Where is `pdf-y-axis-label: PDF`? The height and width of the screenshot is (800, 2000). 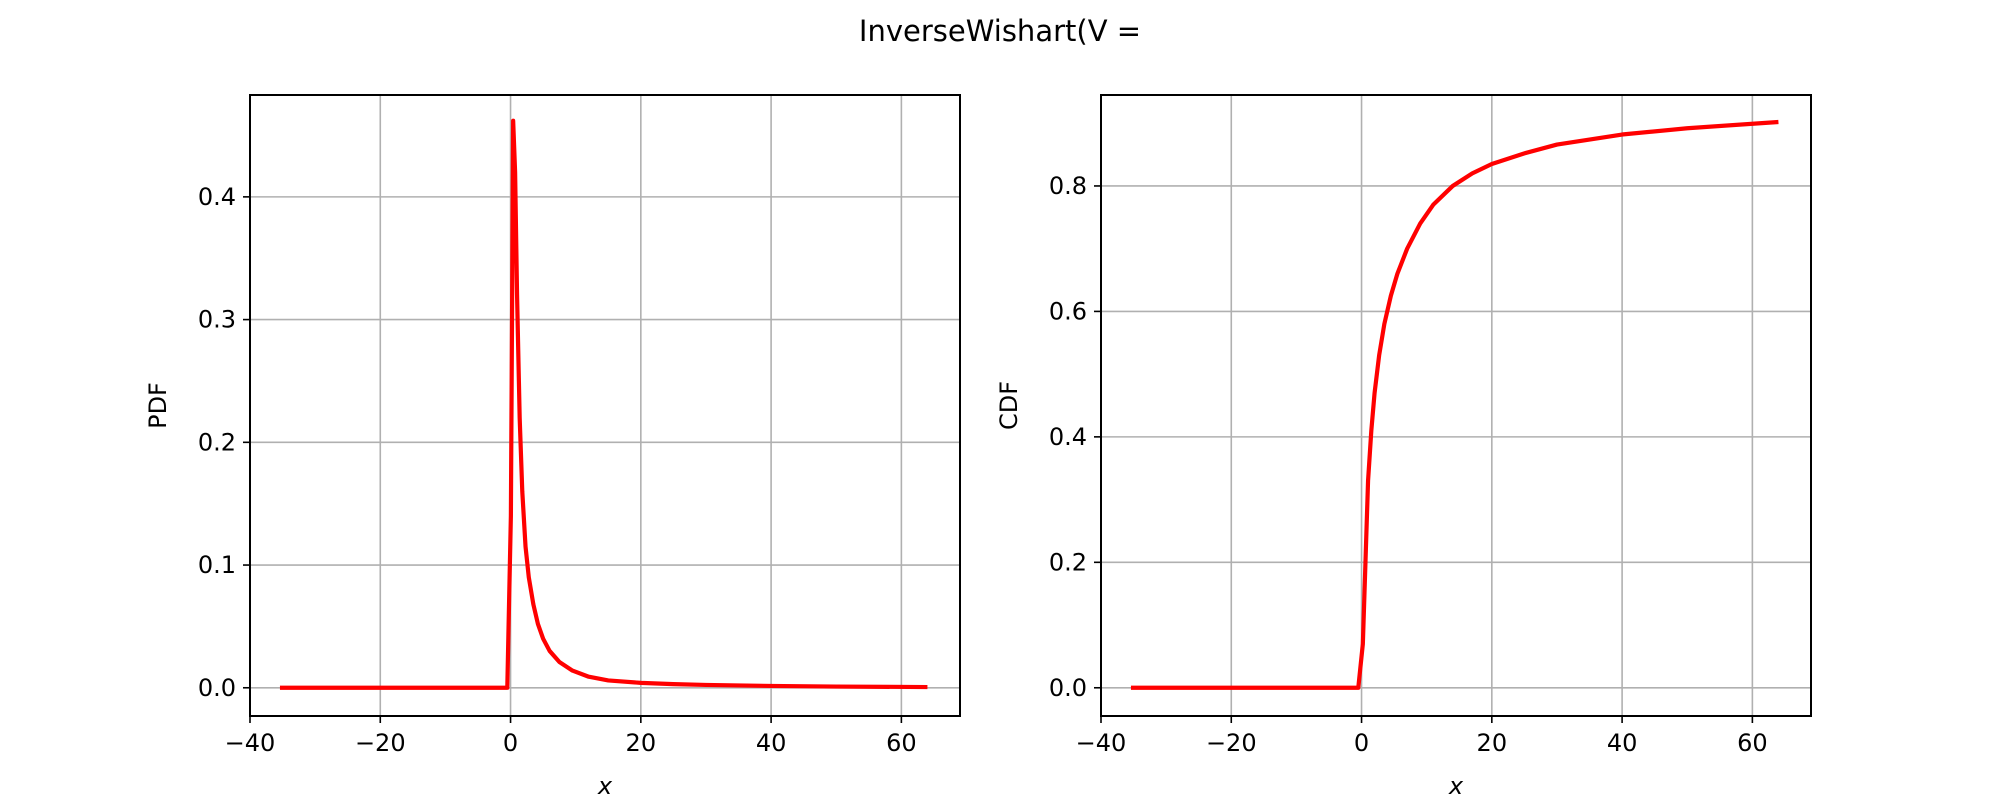 pdf-y-axis-label: PDF is located at coordinates (158, 405).